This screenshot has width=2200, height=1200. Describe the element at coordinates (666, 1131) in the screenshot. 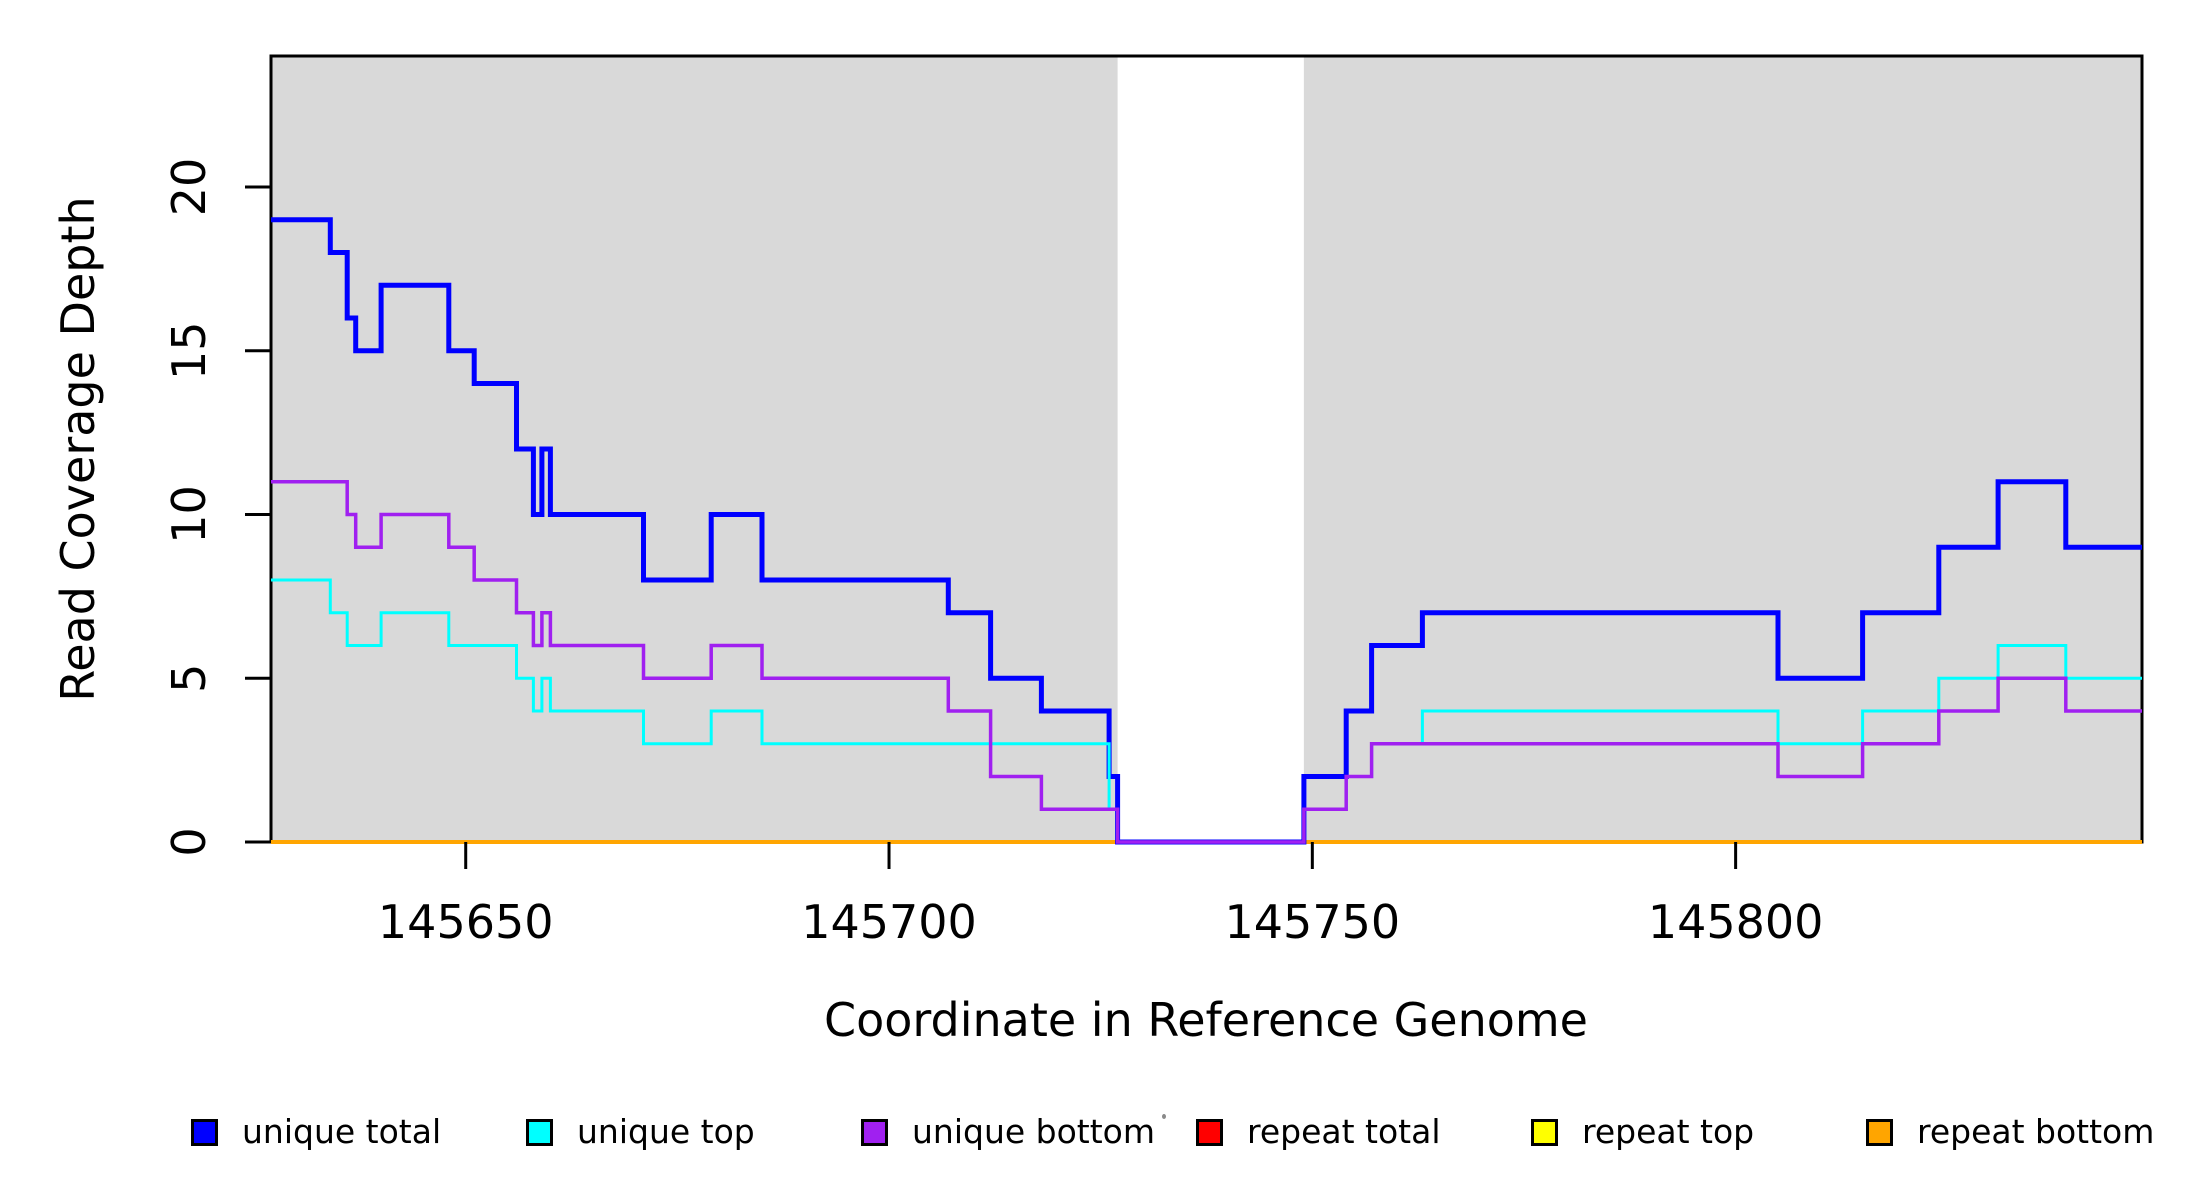

I see `legend-label-unique-top: unique top` at that location.